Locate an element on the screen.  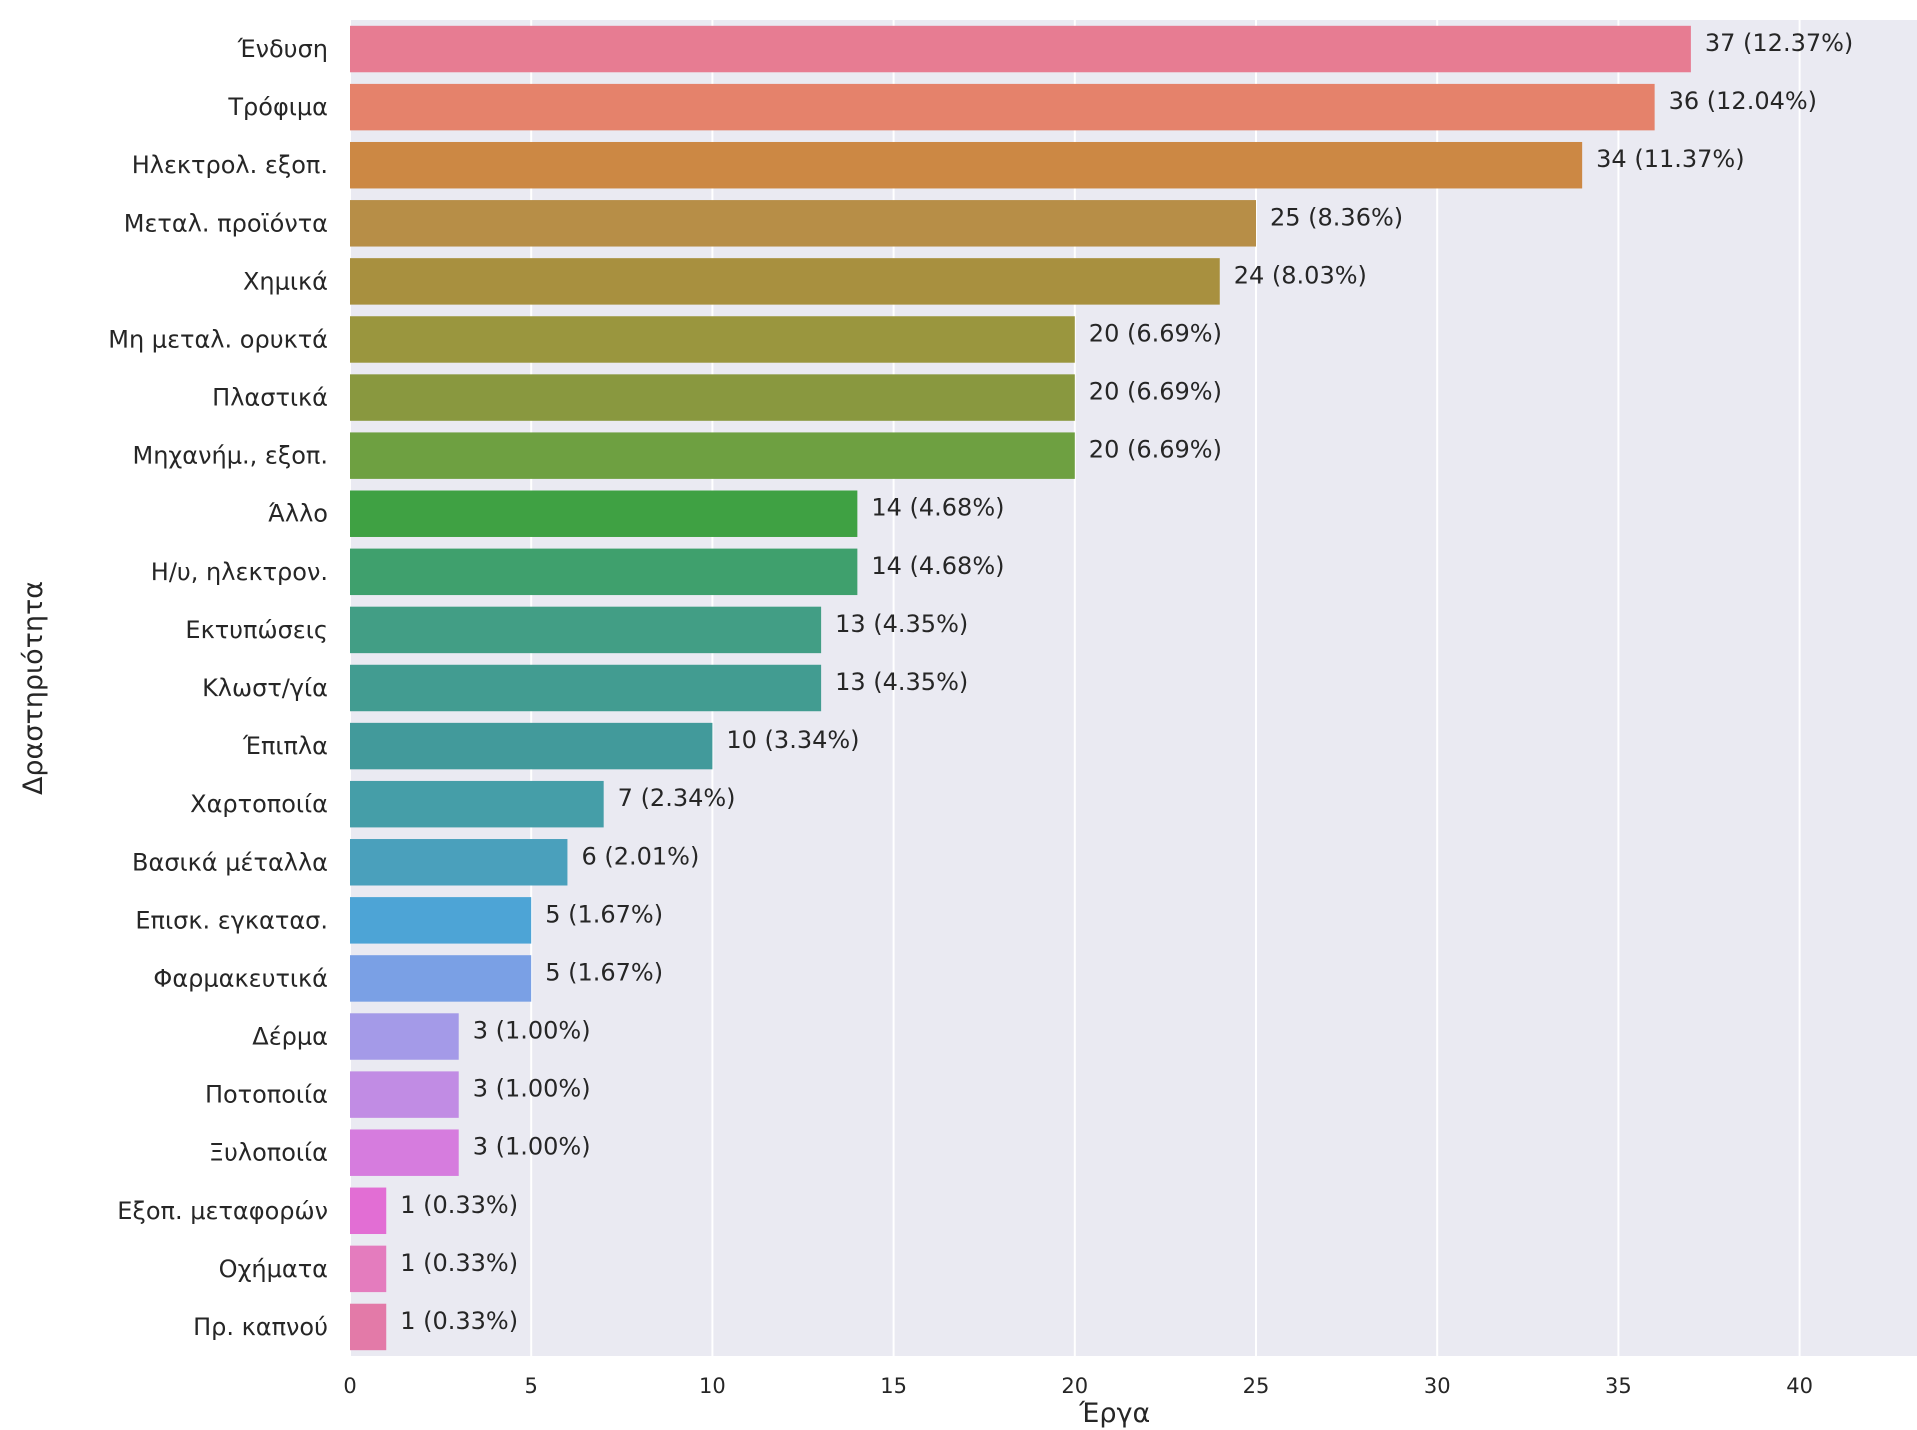
data-label: 6 (2.01%) is located at coordinates (640, 856).